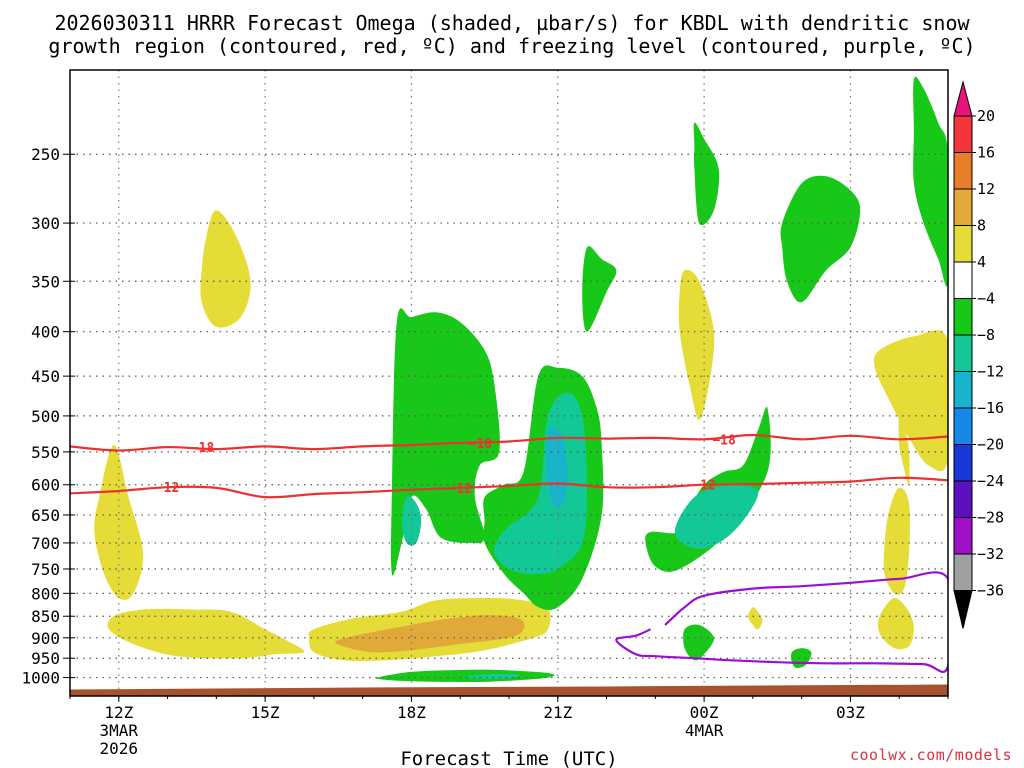 This screenshot has width=1024, height=768. Describe the element at coordinates (45, 281) in the screenshot. I see `y-tick-label: 350` at that location.